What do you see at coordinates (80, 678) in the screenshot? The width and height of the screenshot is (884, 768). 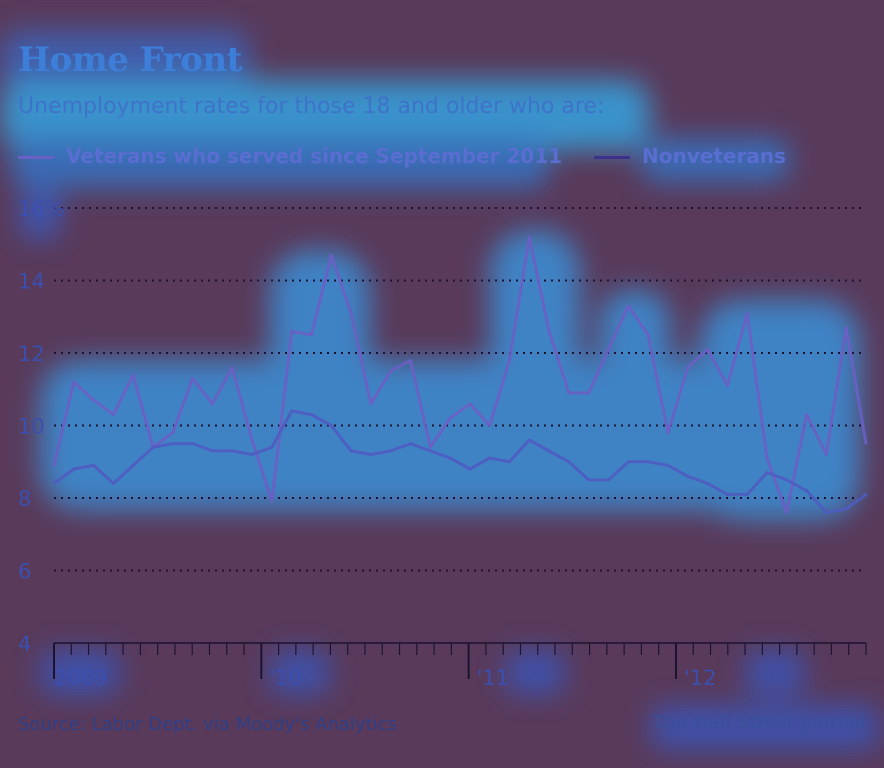 I see `x-year-label: 2009` at bounding box center [80, 678].